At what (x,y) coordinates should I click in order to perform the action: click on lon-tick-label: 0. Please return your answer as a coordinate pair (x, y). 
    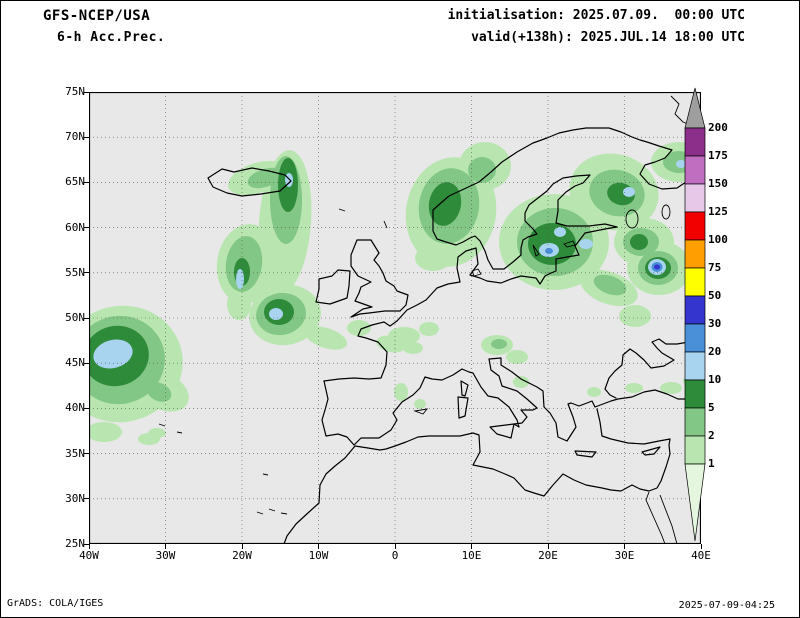
    Looking at the image, I should click on (395, 555).